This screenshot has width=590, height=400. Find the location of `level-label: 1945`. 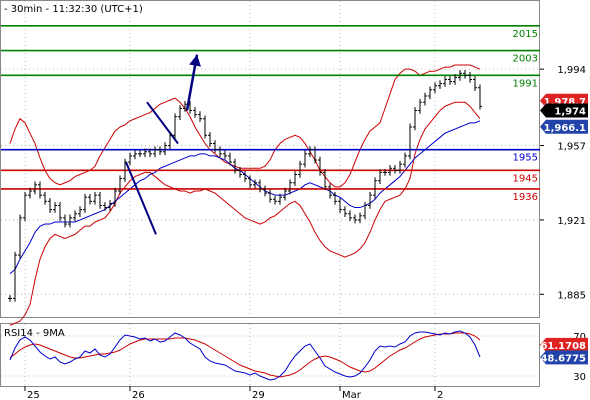

level-label: 1945 is located at coordinates (525, 178).